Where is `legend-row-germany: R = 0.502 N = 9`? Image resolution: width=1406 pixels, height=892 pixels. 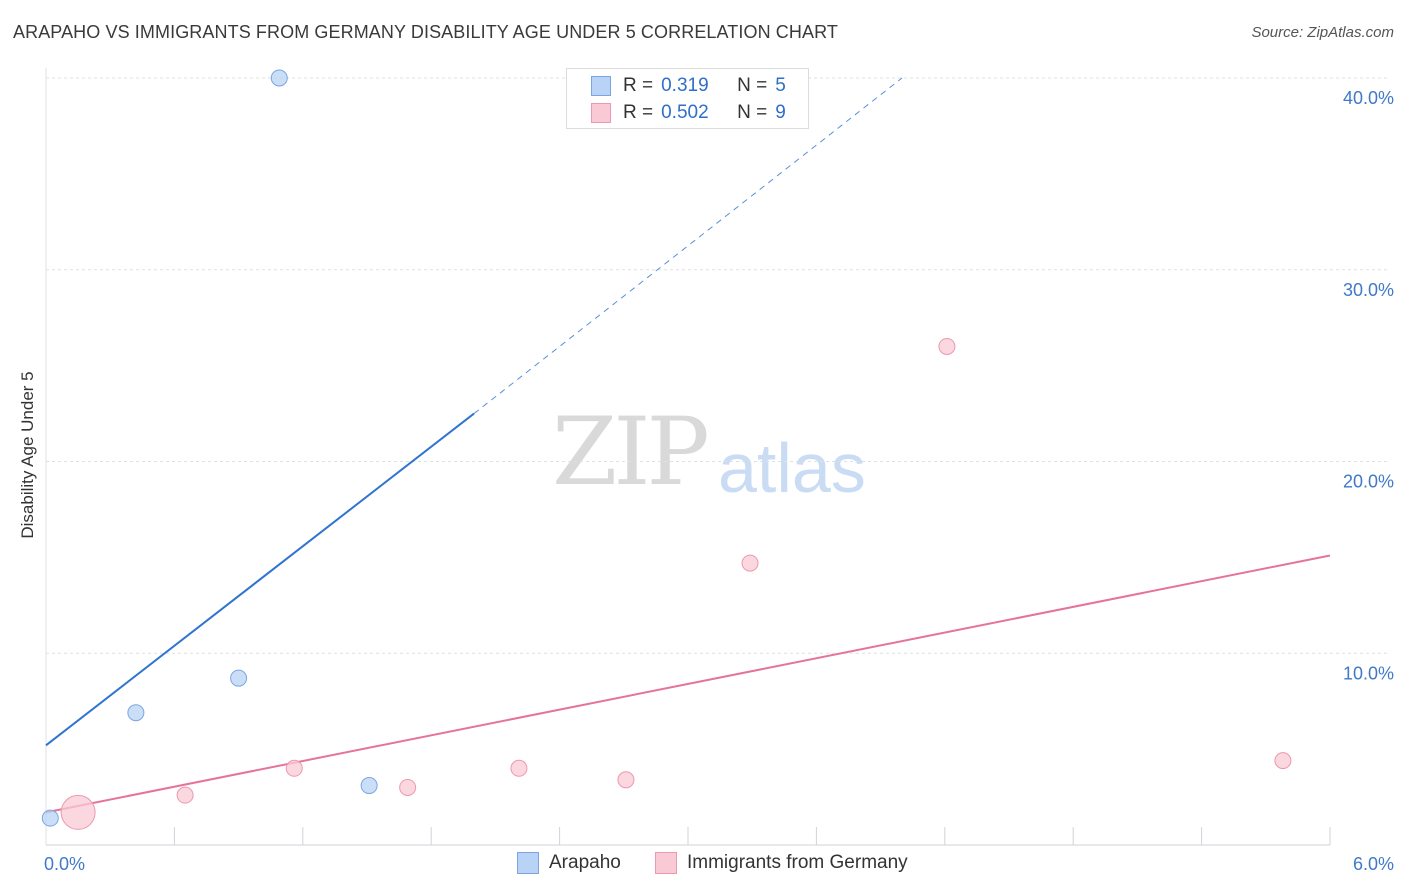 legend-row-germany: R = 0.502 N = 9 is located at coordinates (688, 113).